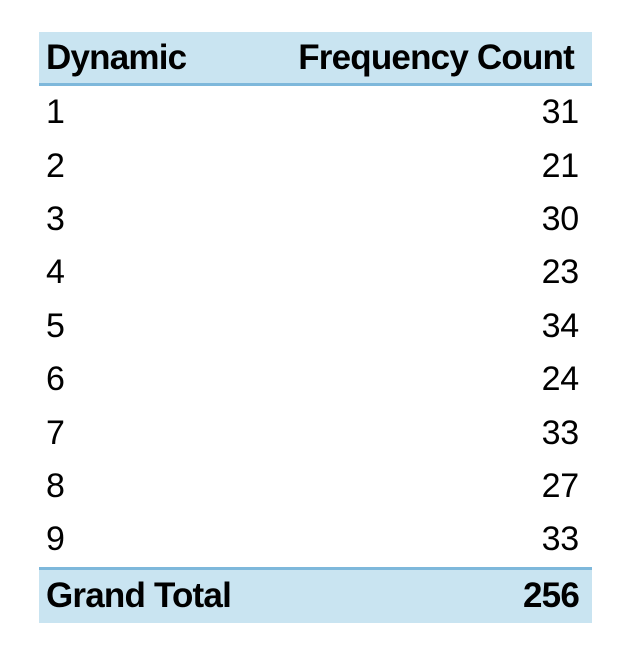  Describe the element at coordinates (315, 165) in the screenshot. I see `table-row: 2 21` at that location.